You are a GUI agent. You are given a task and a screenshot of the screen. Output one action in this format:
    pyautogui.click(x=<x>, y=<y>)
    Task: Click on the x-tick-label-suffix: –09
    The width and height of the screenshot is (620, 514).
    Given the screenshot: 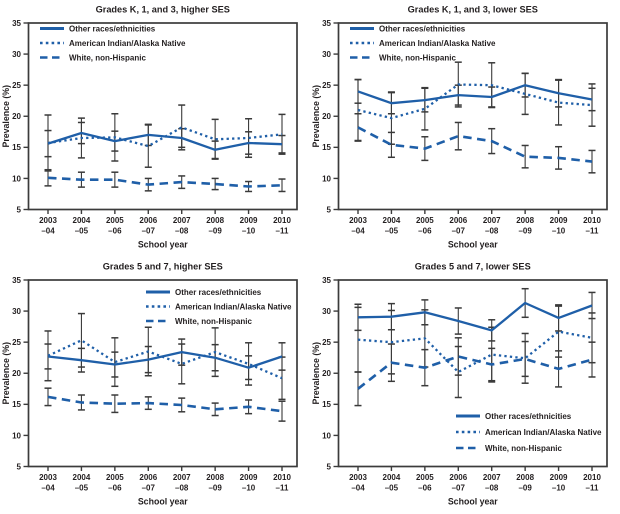 What is the action you would take?
    pyautogui.click(x=215, y=231)
    